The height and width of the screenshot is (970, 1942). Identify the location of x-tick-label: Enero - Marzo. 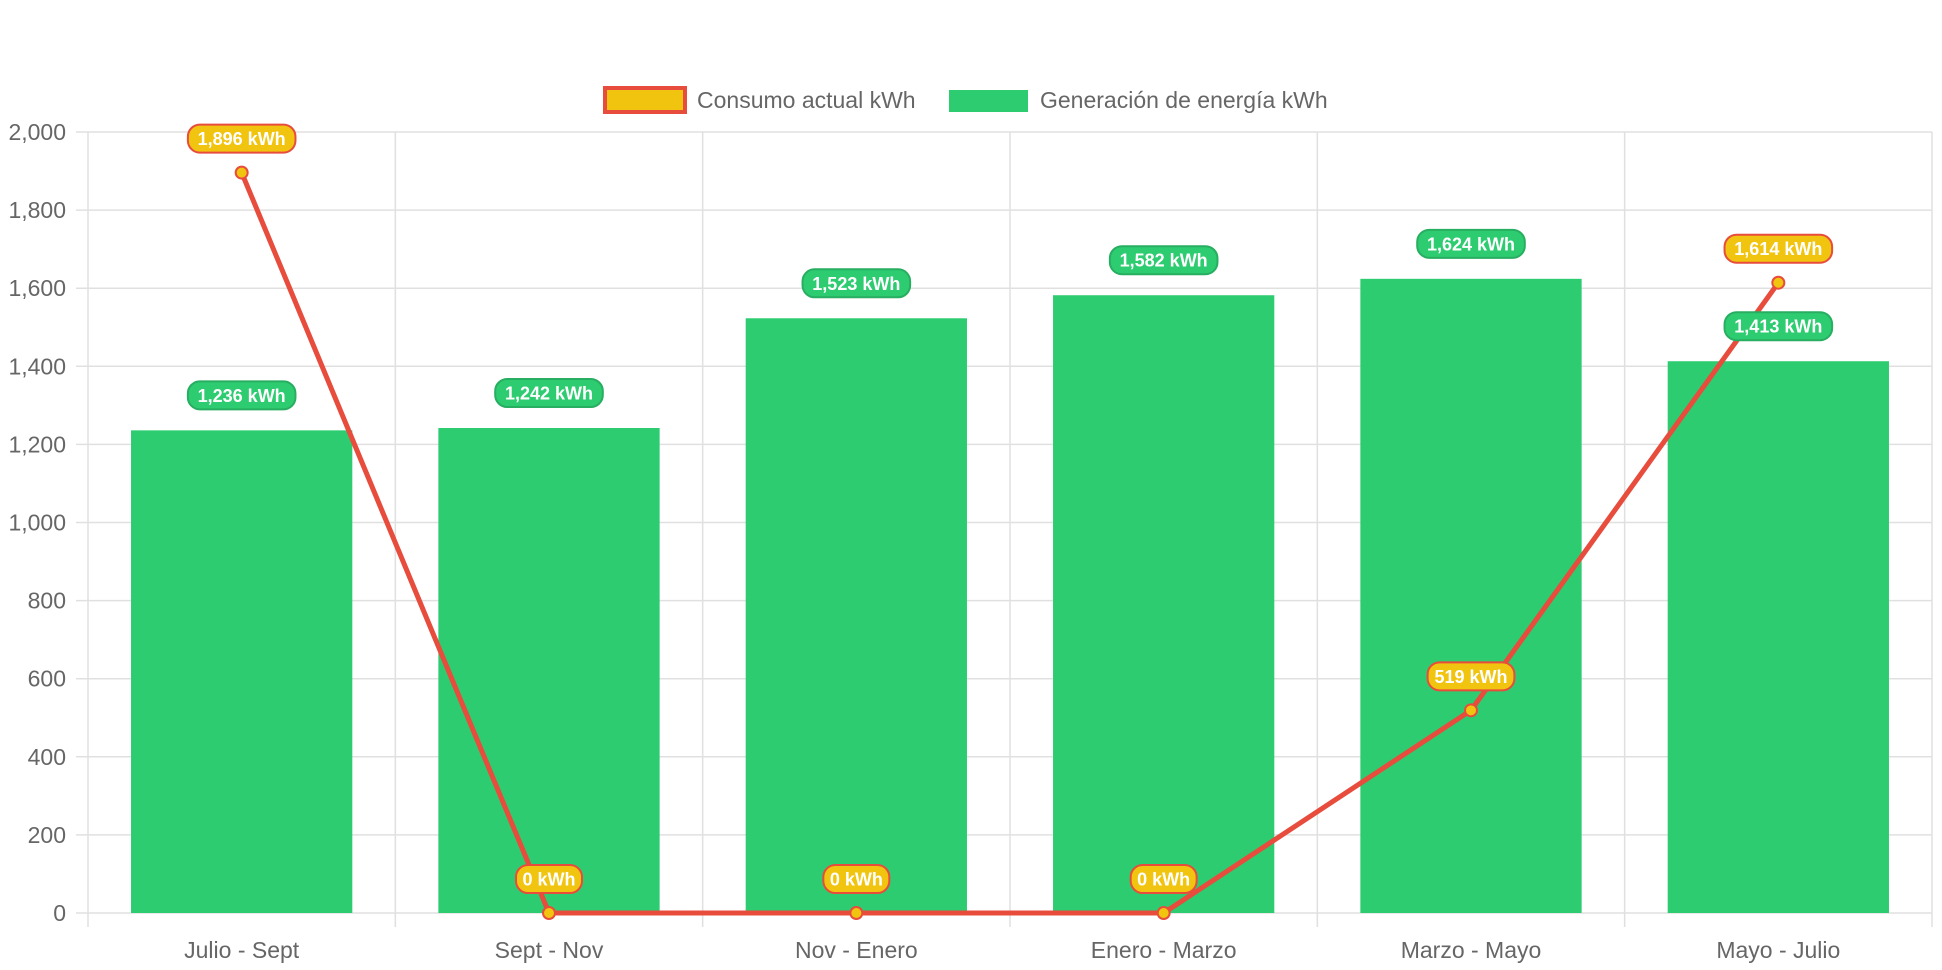
(1164, 950).